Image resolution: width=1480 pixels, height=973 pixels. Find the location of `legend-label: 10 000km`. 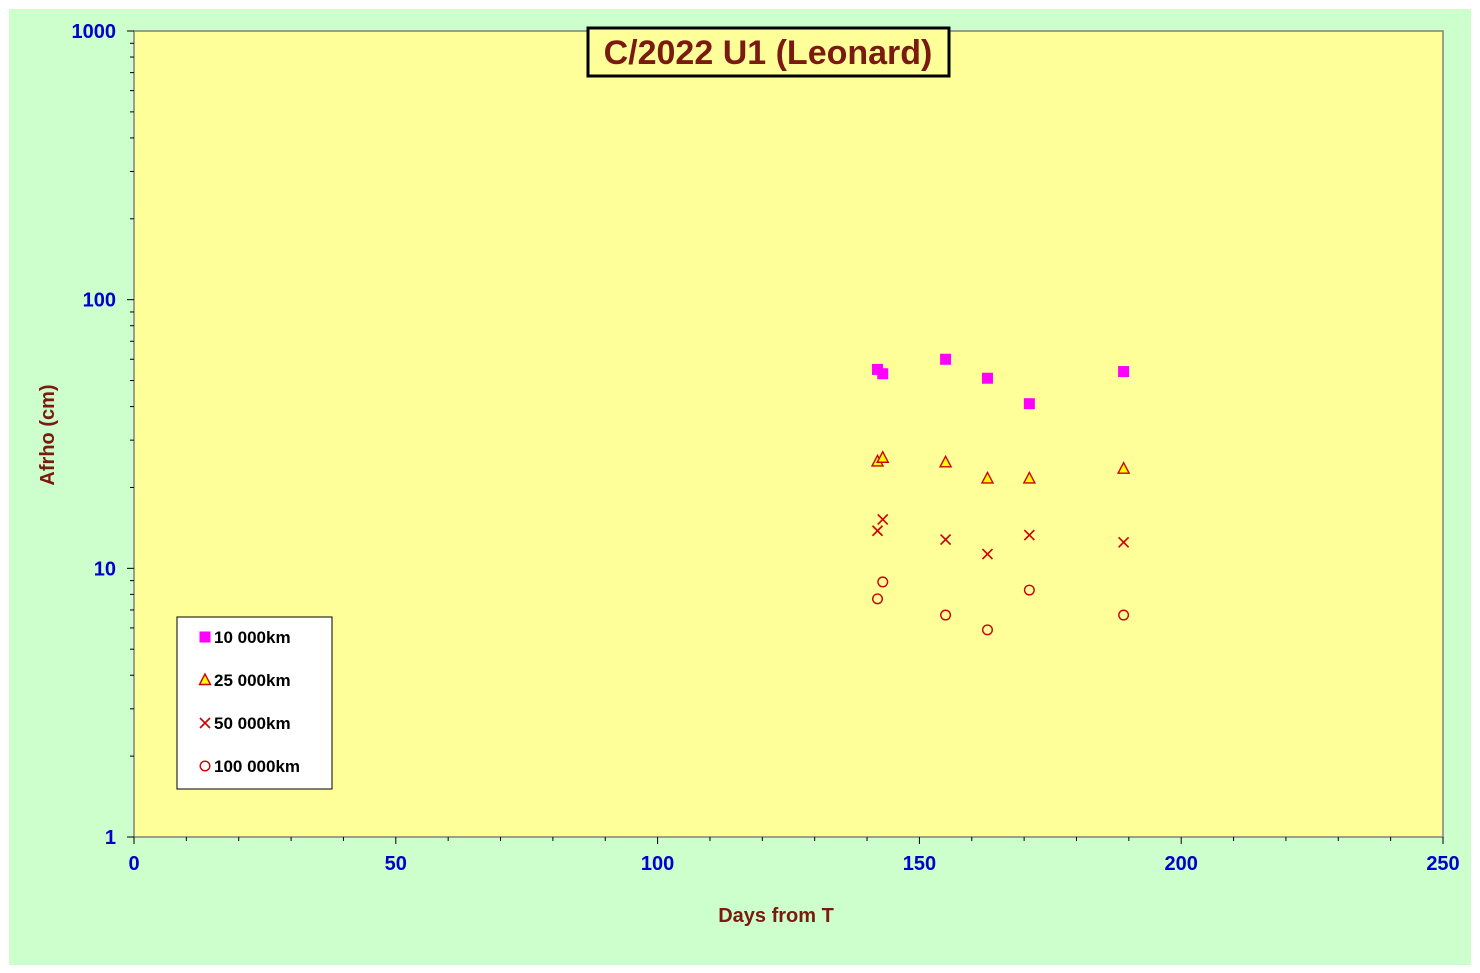

legend-label: 10 000km is located at coordinates (252, 637).